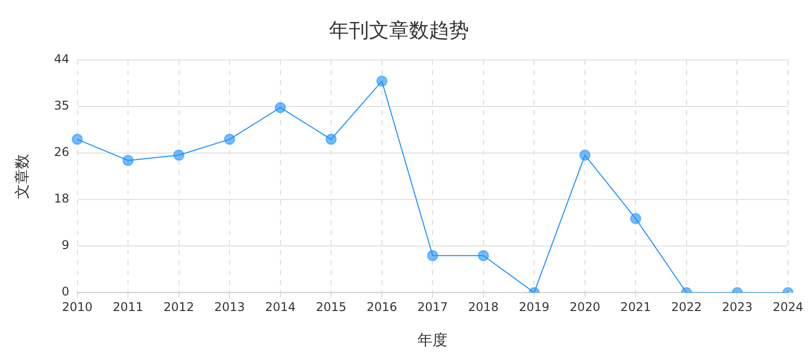  Describe the element at coordinates (62, 59) in the screenshot. I see `y-tick-label: 44` at that location.